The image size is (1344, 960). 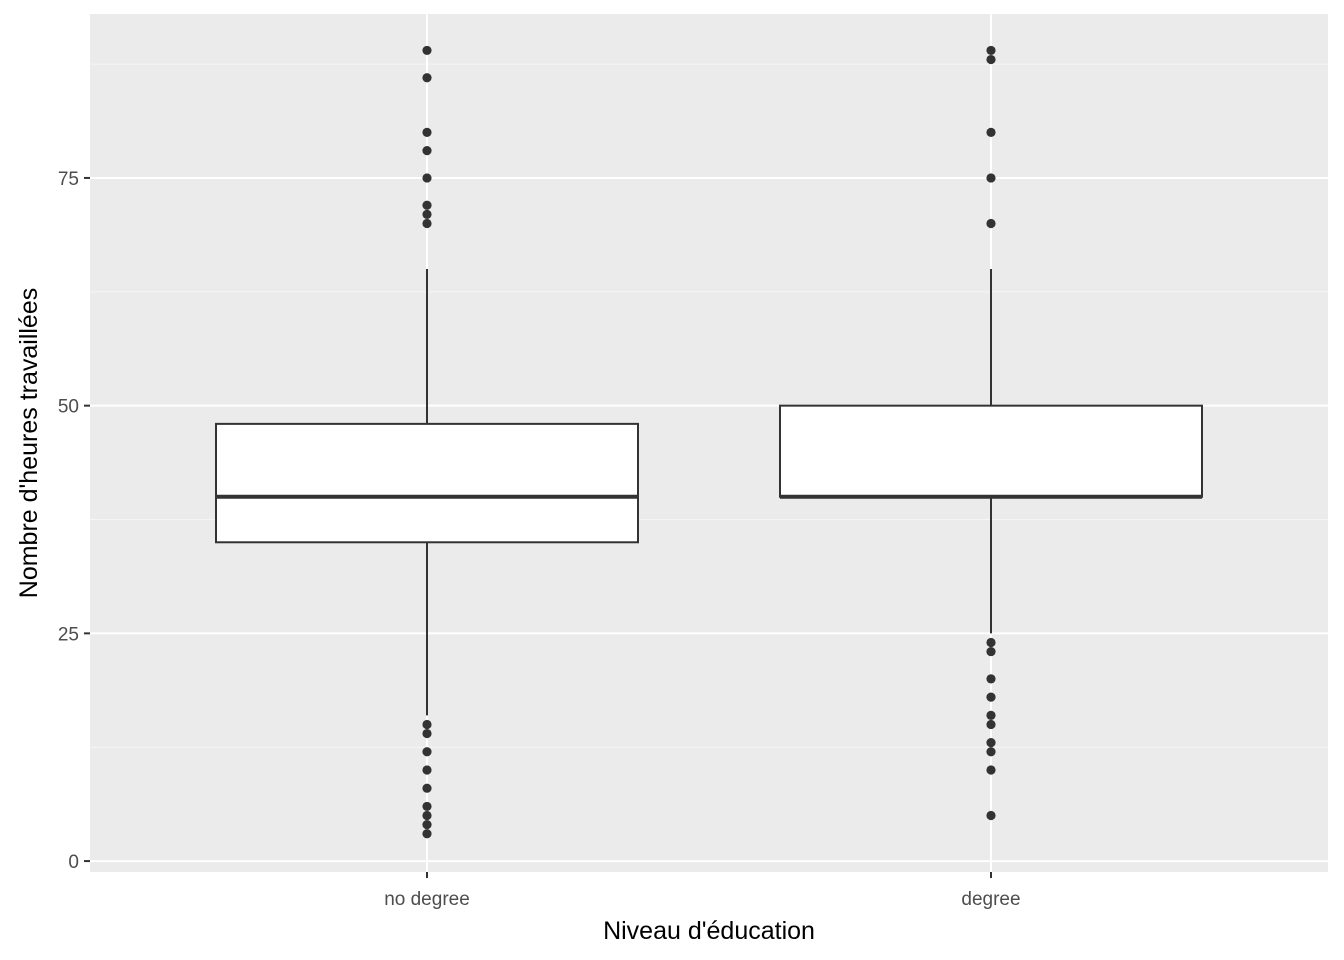 What do you see at coordinates (427, 899) in the screenshot?
I see `x-tick-label: no degree` at bounding box center [427, 899].